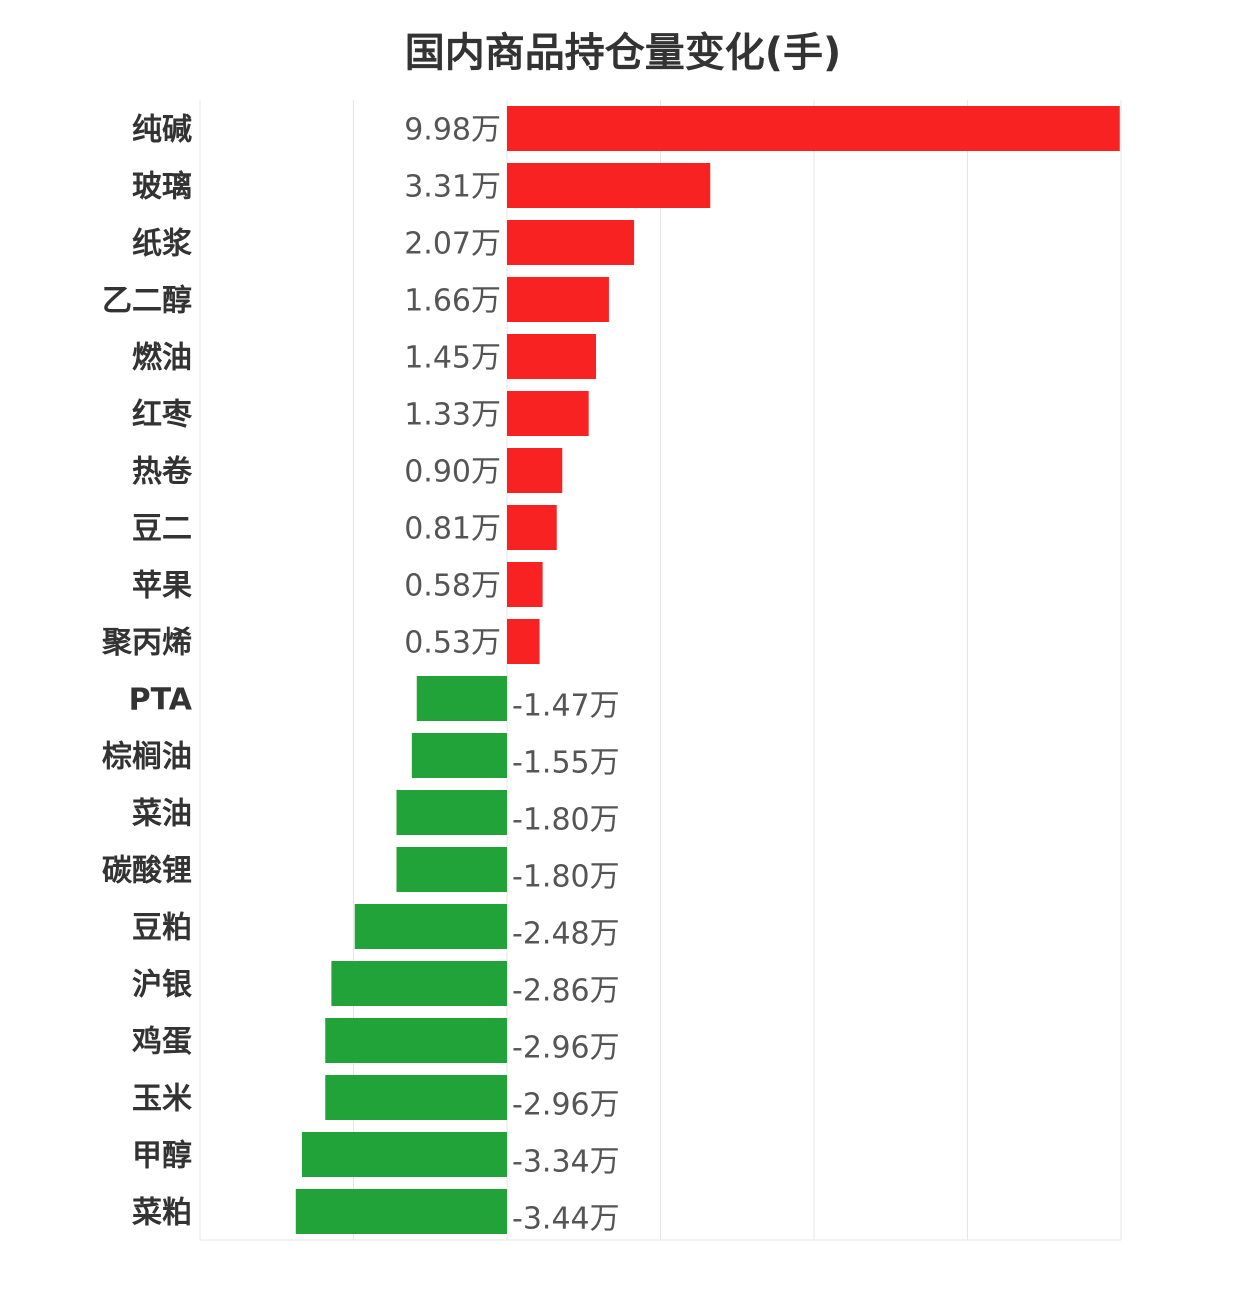 The image size is (1246, 1300). What do you see at coordinates (162, 985) in the screenshot?
I see `category-label: 沪银` at bounding box center [162, 985].